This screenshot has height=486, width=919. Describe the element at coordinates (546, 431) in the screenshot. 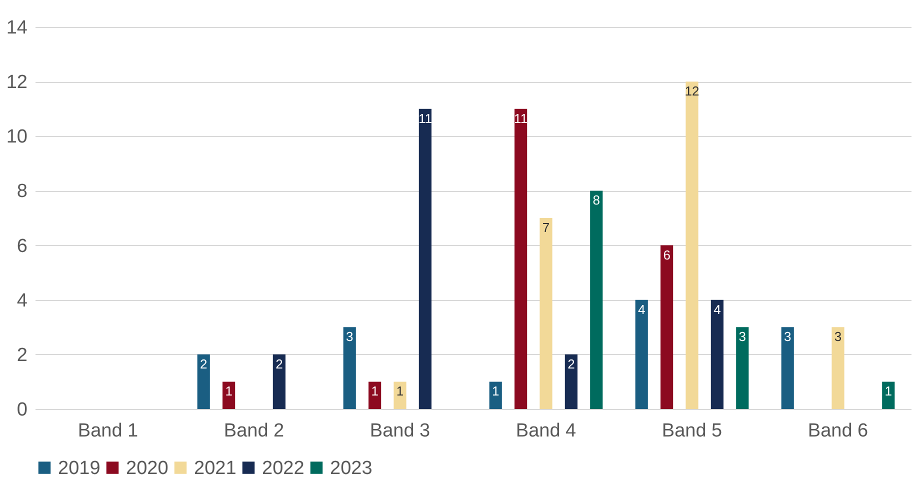

I see `x-tick-label: Band 4` at that location.